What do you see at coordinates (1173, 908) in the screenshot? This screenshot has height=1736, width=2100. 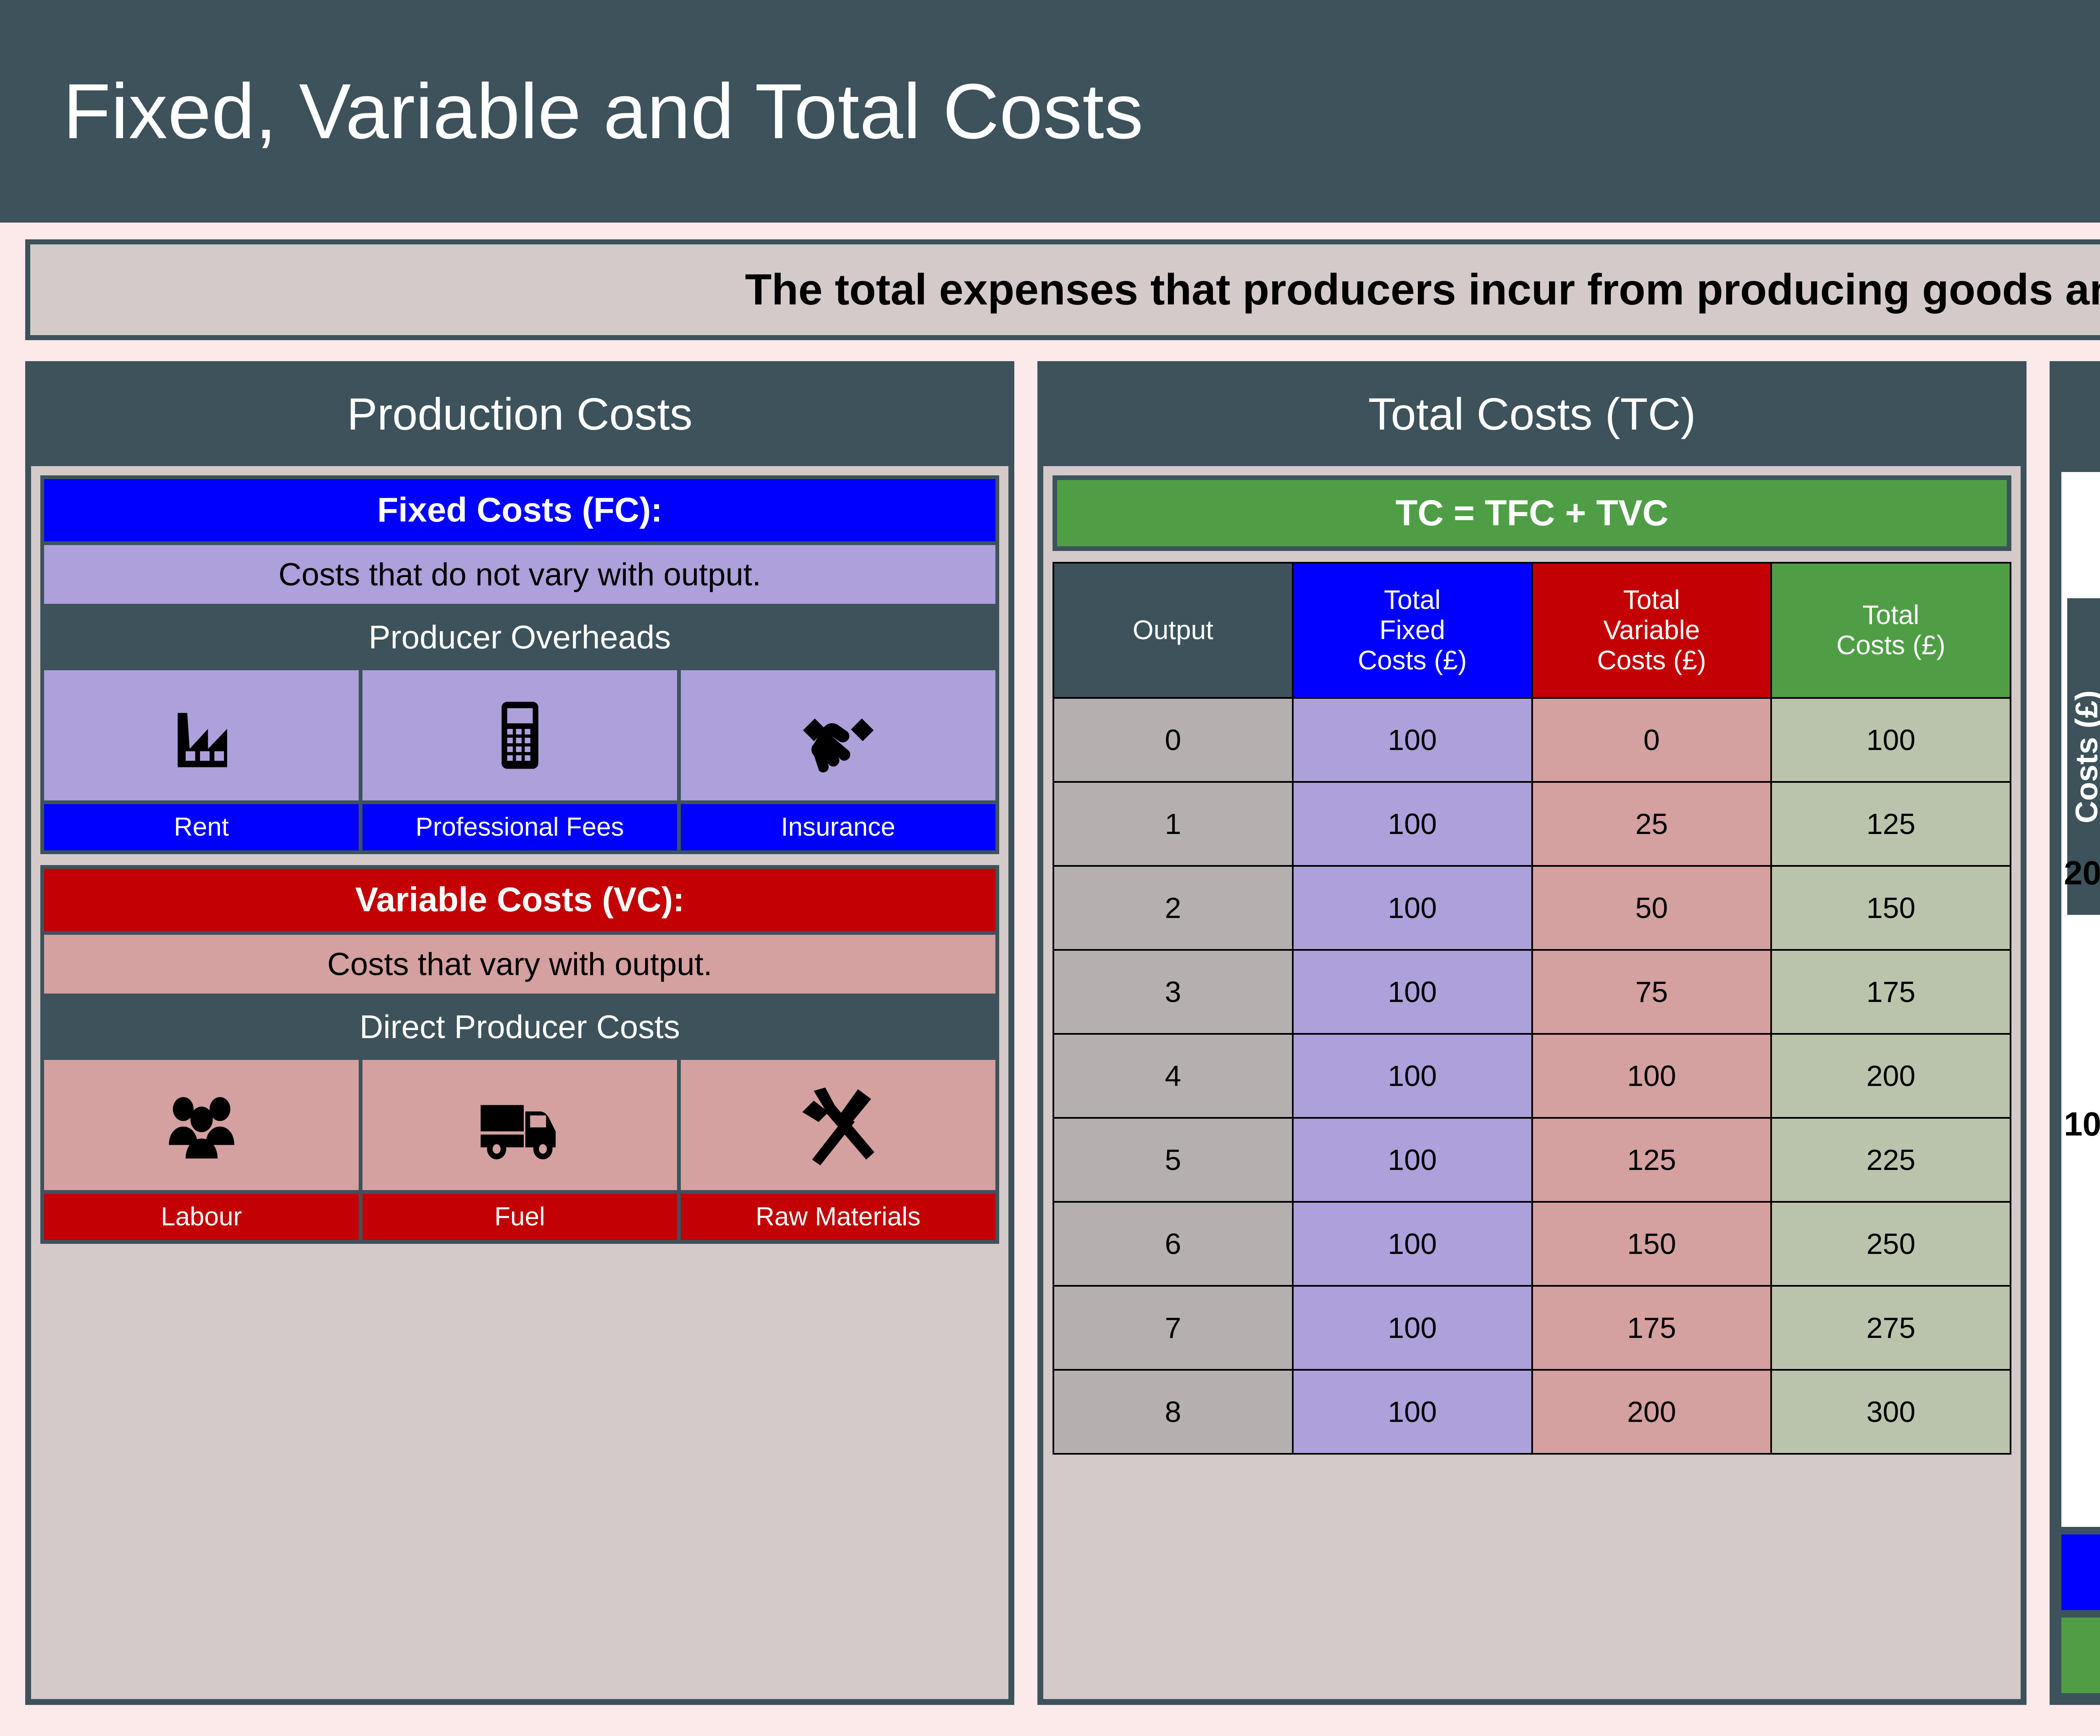 I see `cell-output: 2` at bounding box center [1173, 908].